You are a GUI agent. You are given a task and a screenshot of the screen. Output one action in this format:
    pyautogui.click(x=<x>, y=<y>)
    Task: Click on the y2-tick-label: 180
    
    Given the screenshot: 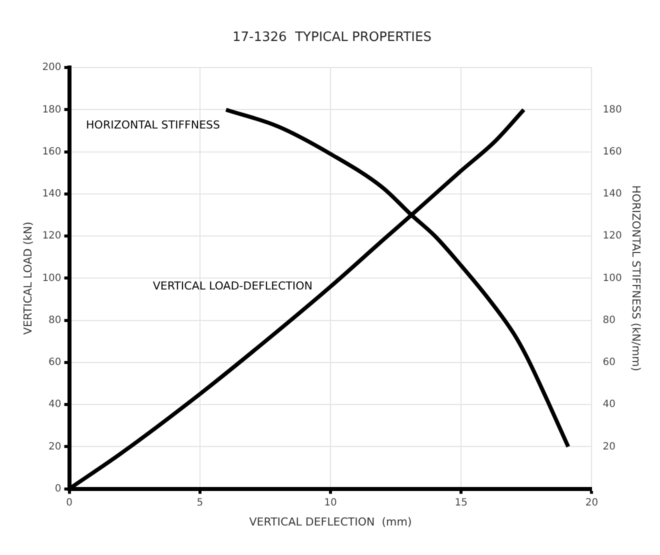 What is the action you would take?
    pyautogui.click(x=612, y=110)
    